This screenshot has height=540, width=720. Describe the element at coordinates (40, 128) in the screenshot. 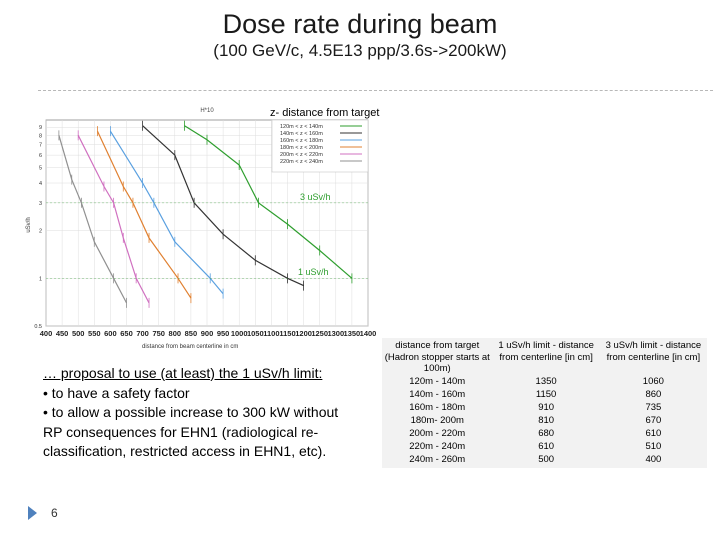

I see `y-tick-label: 9` at that location.